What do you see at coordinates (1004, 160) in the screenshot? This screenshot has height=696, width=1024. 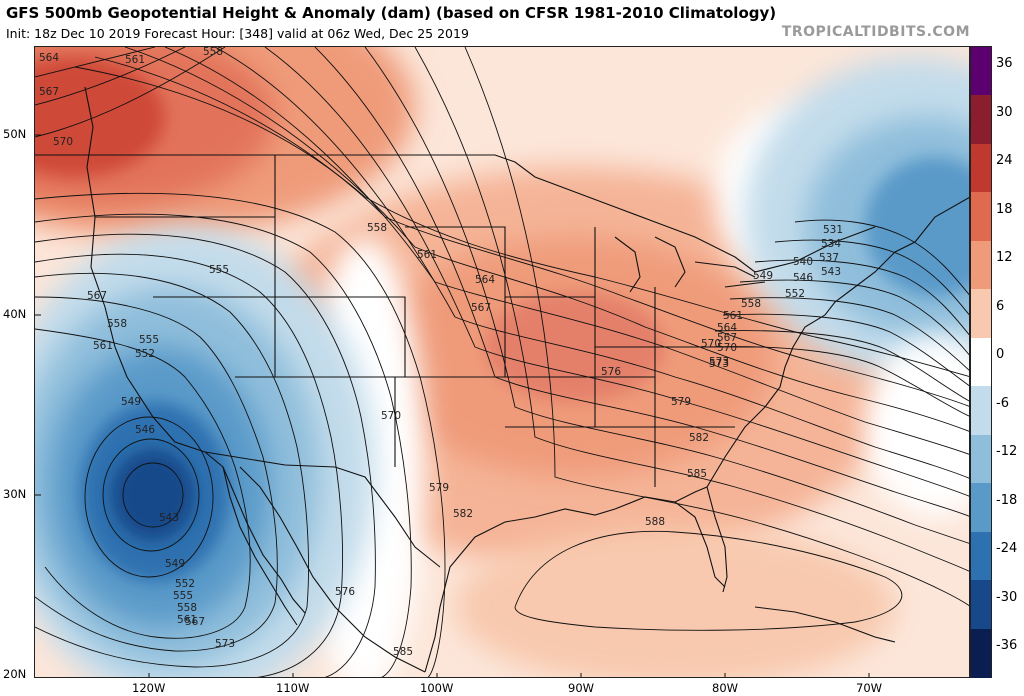 I see `colorbar-label: 24` at bounding box center [1004, 160].